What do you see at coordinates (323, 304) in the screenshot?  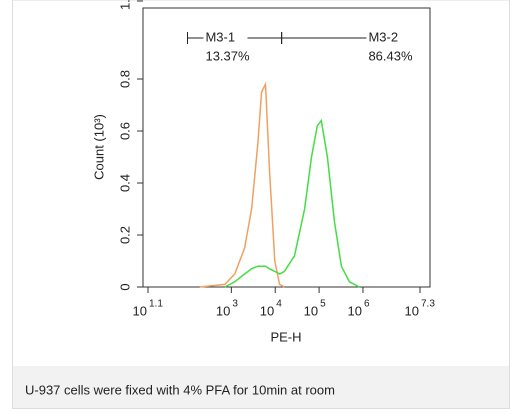 I see `x-tick-exponent: 5` at bounding box center [323, 304].